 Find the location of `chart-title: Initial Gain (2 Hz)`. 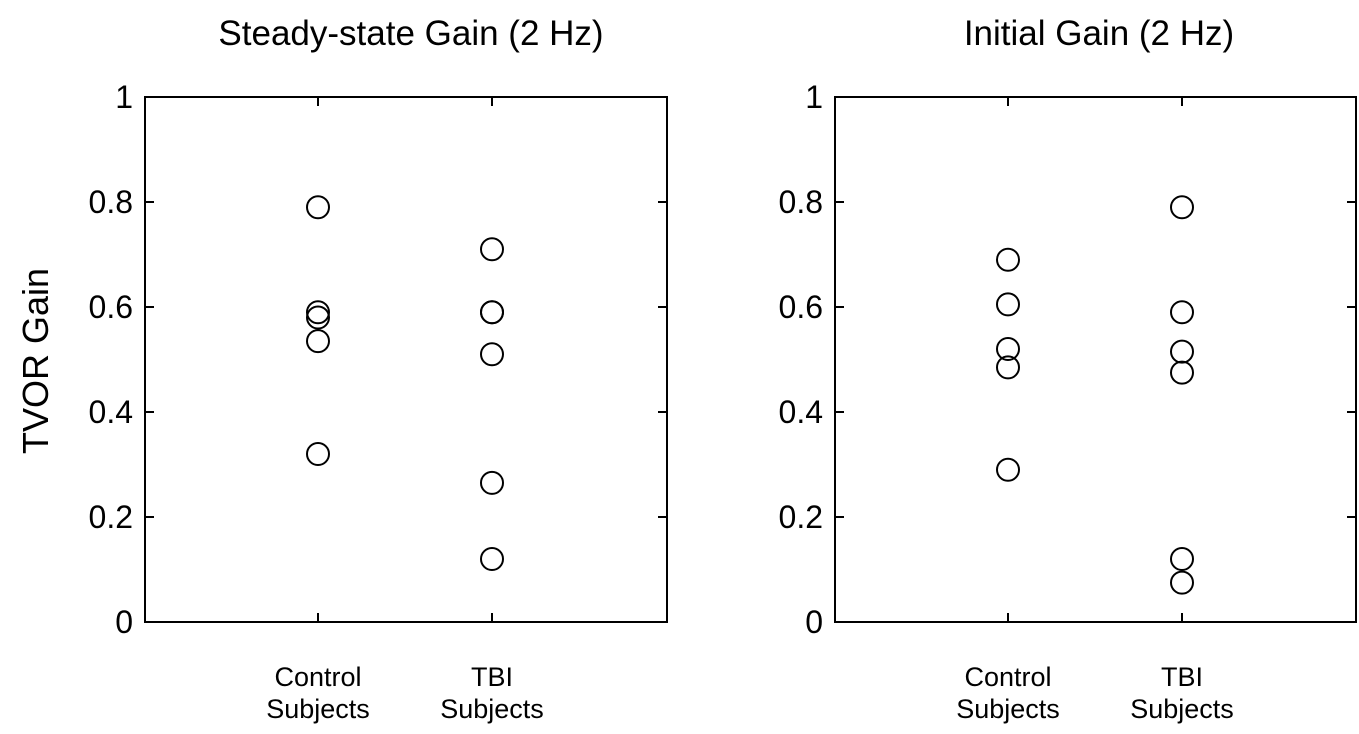

chart-title: Initial Gain (2 Hz) is located at coordinates (1099, 33).